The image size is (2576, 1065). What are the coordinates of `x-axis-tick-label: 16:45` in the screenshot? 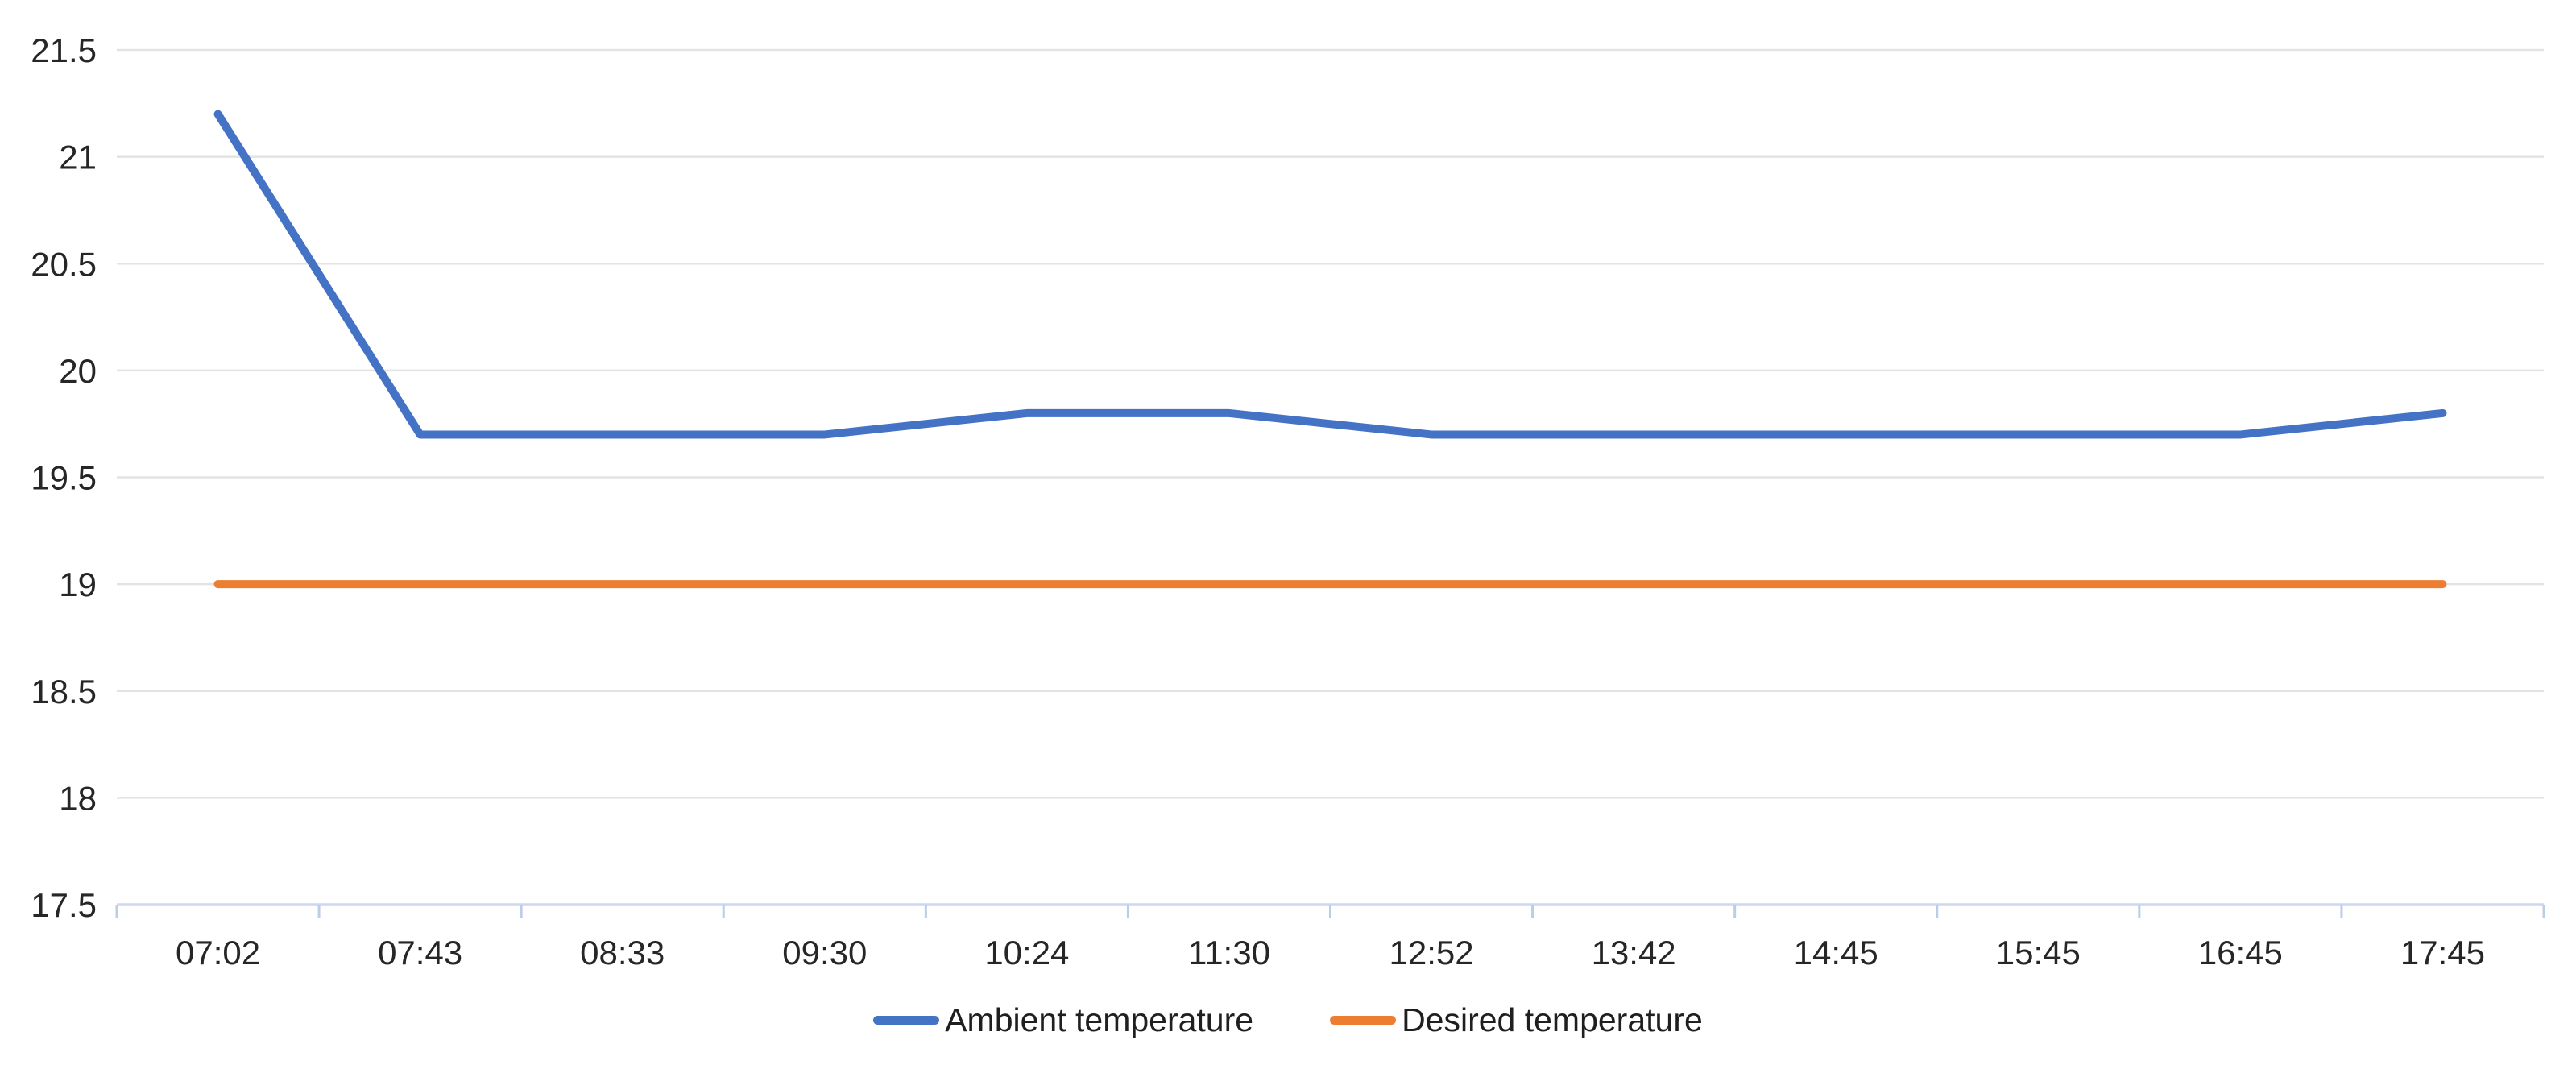 It's located at (2240, 953).